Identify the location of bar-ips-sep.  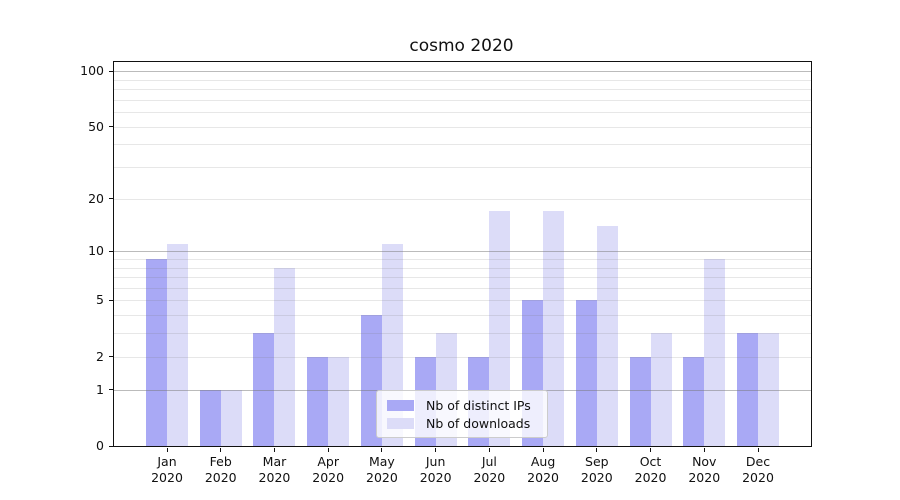
(586, 373).